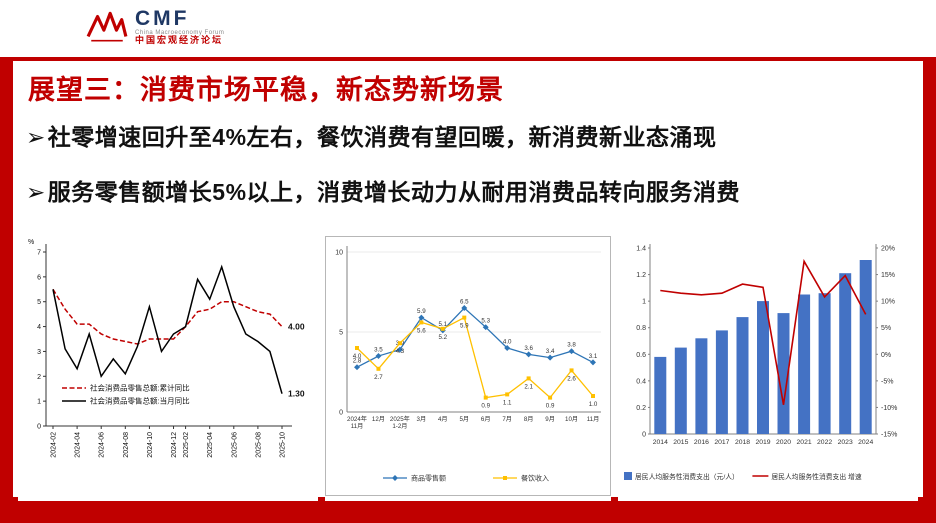 The height and width of the screenshot is (523, 936). Describe the element at coordinates (140, 388) in the screenshot. I see `svg-text: 社会消费品零售总额:累计同比` at that location.